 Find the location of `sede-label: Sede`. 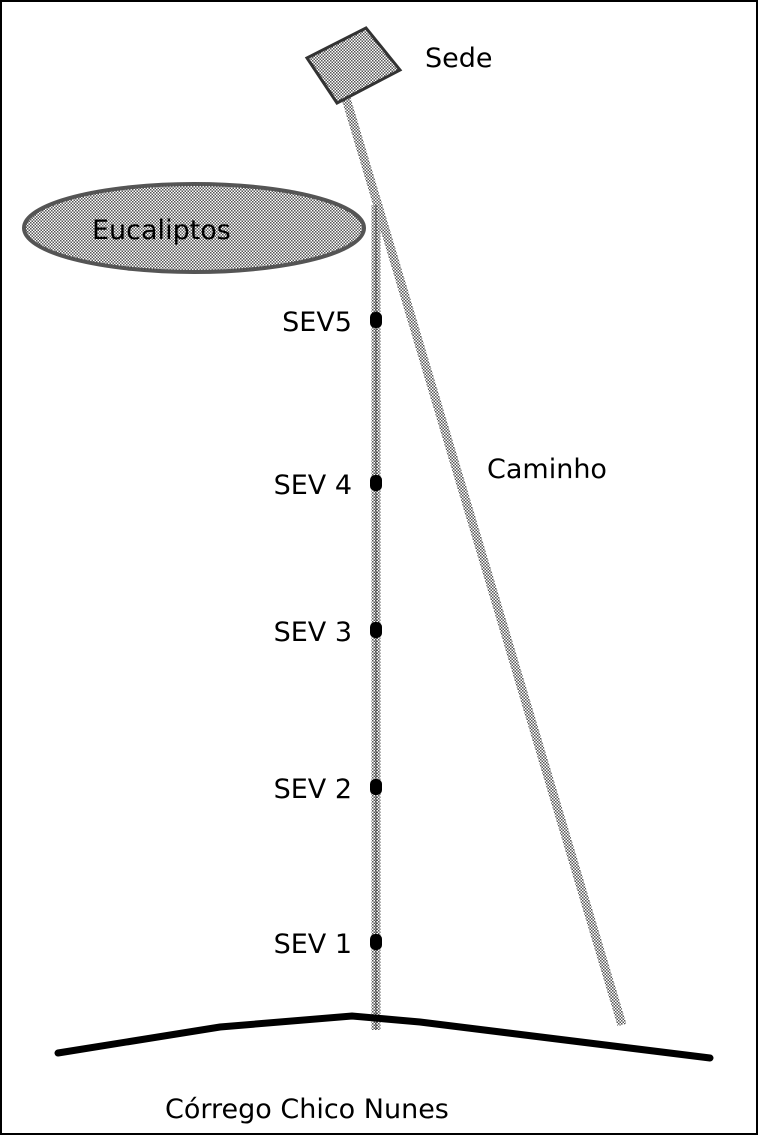

sede-label: Sede is located at coordinates (459, 58).